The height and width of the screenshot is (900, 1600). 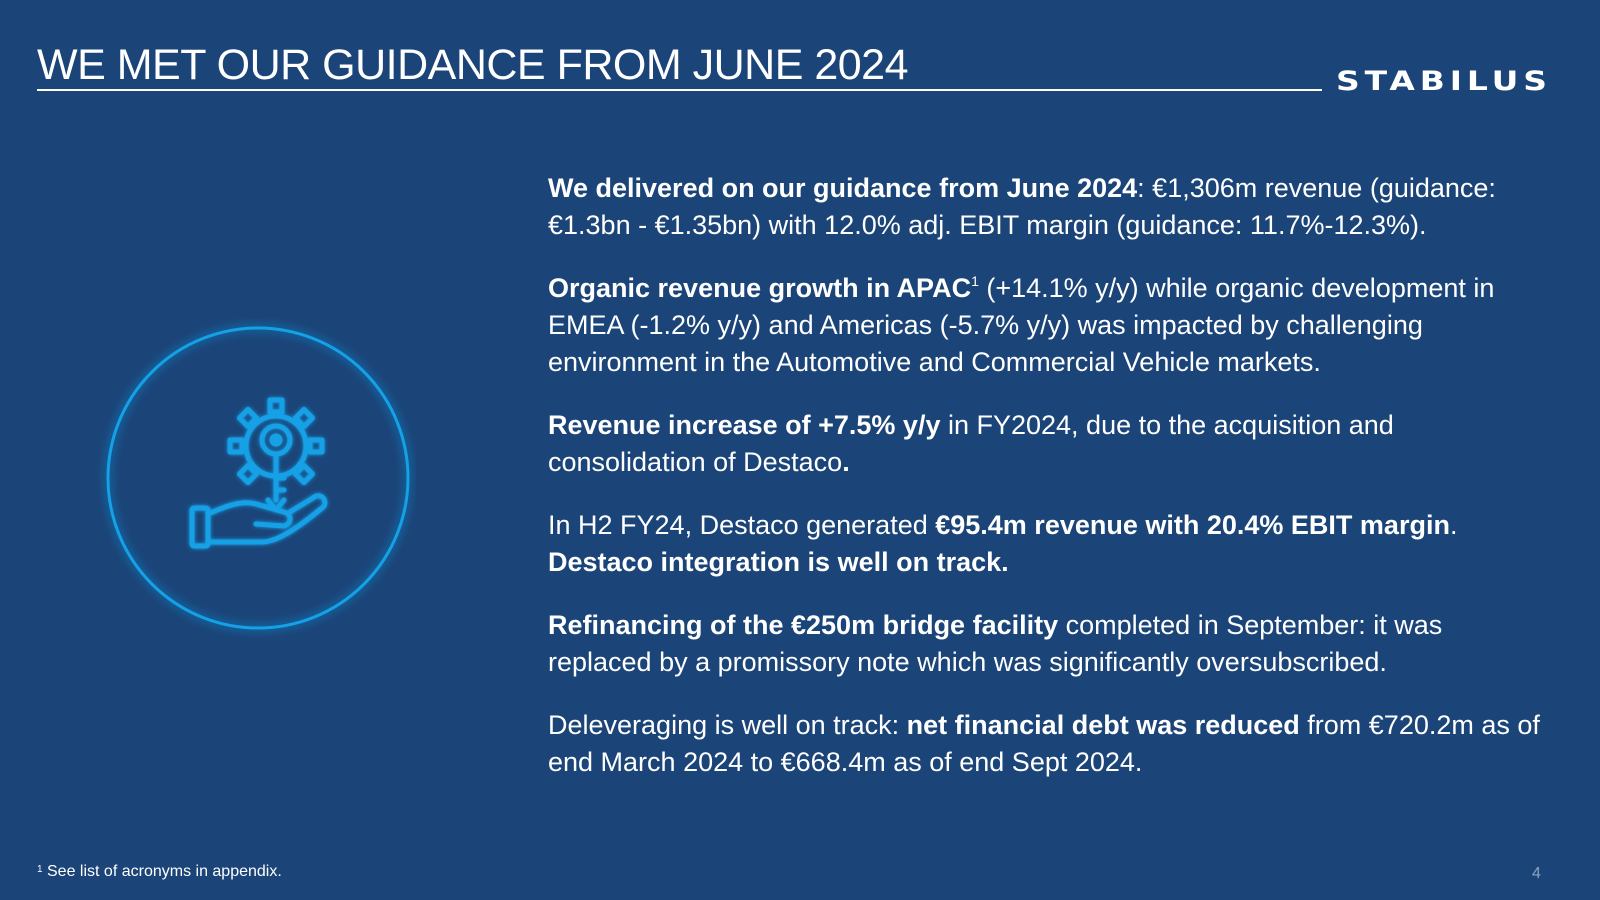 I want to click on page-number: 4, so click(x=1536, y=873).